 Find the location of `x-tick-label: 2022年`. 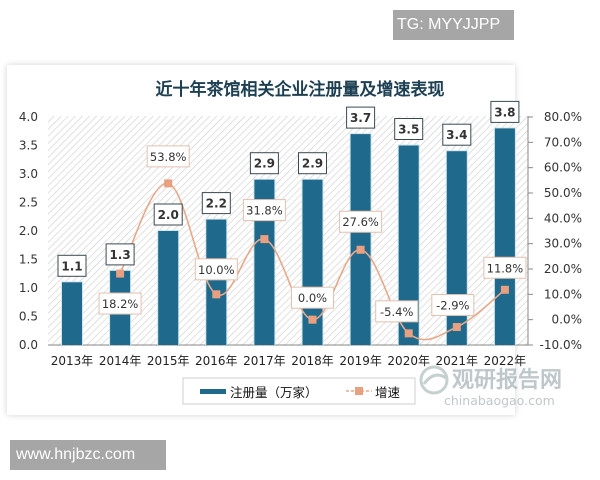

x-tick-label: 2022年 is located at coordinates (505, 361).